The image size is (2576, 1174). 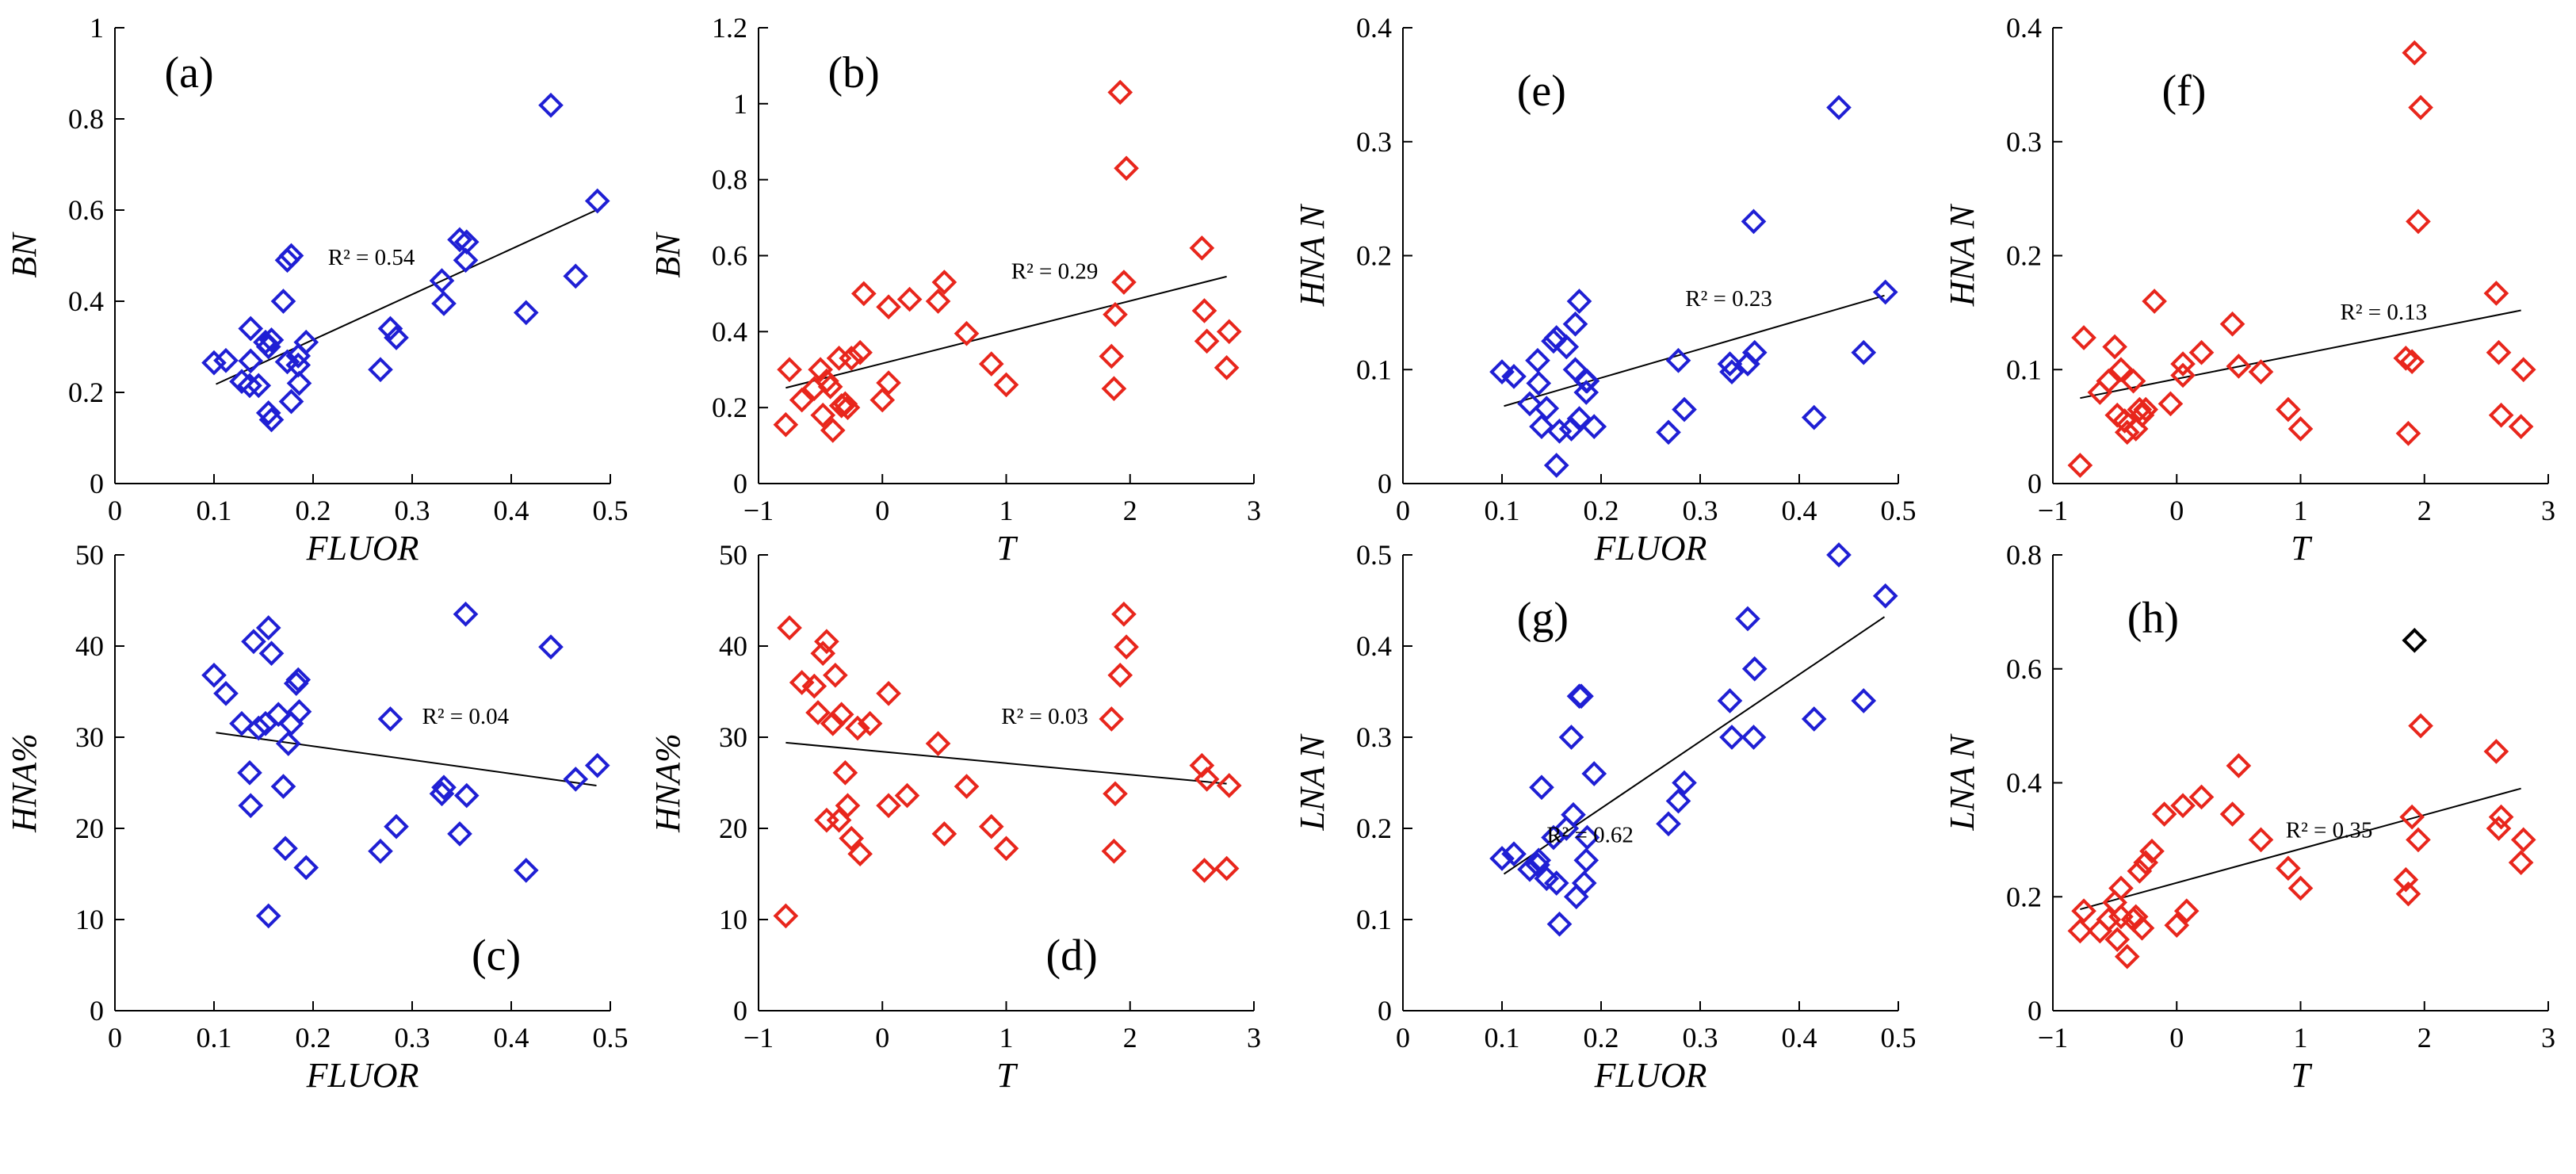 What do you see at coordinates (313, 1038) in the screenshot?
I see `x-tick-label: 0.2` at bounding box center [313, 1038].